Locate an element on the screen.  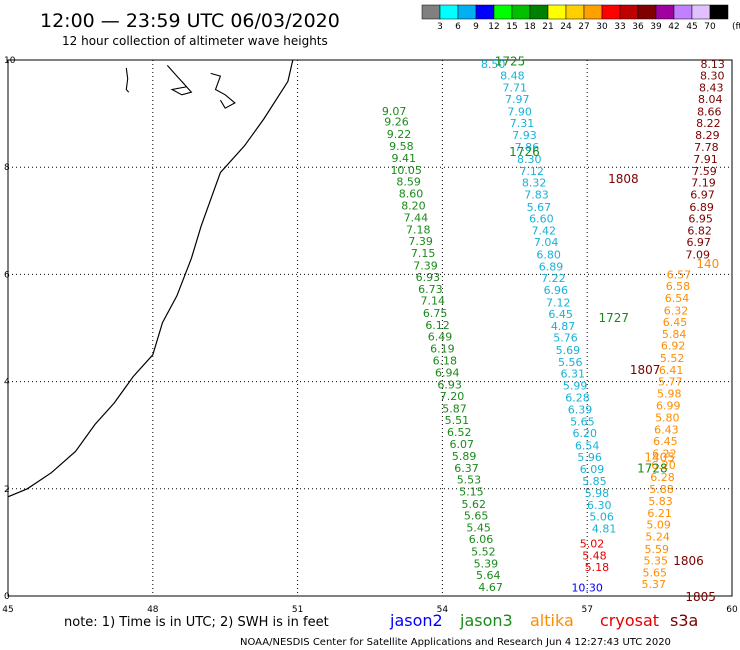
wave-height-value: 7.86 is located at coordinates (527, 147).